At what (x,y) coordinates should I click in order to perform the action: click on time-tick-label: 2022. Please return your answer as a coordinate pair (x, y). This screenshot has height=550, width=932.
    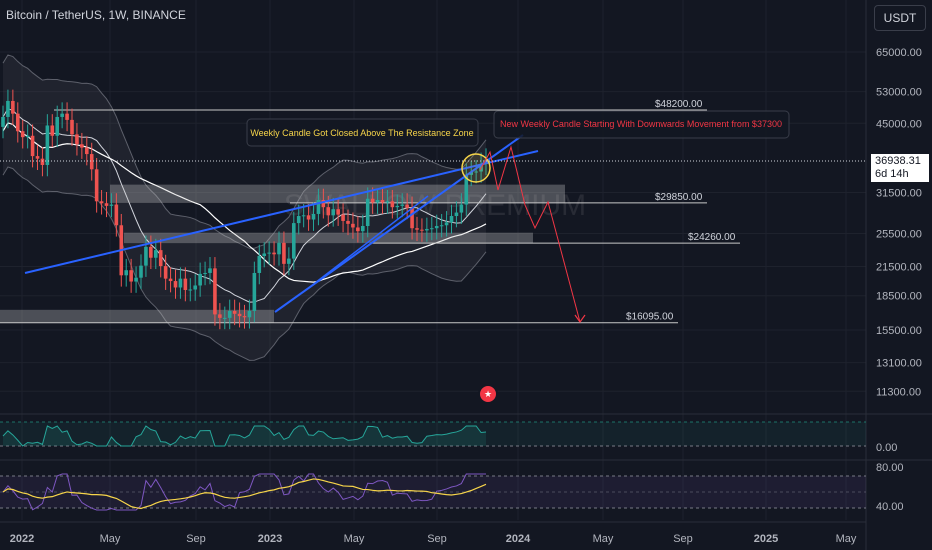
    Looking at the image, I should click on (22, 539).